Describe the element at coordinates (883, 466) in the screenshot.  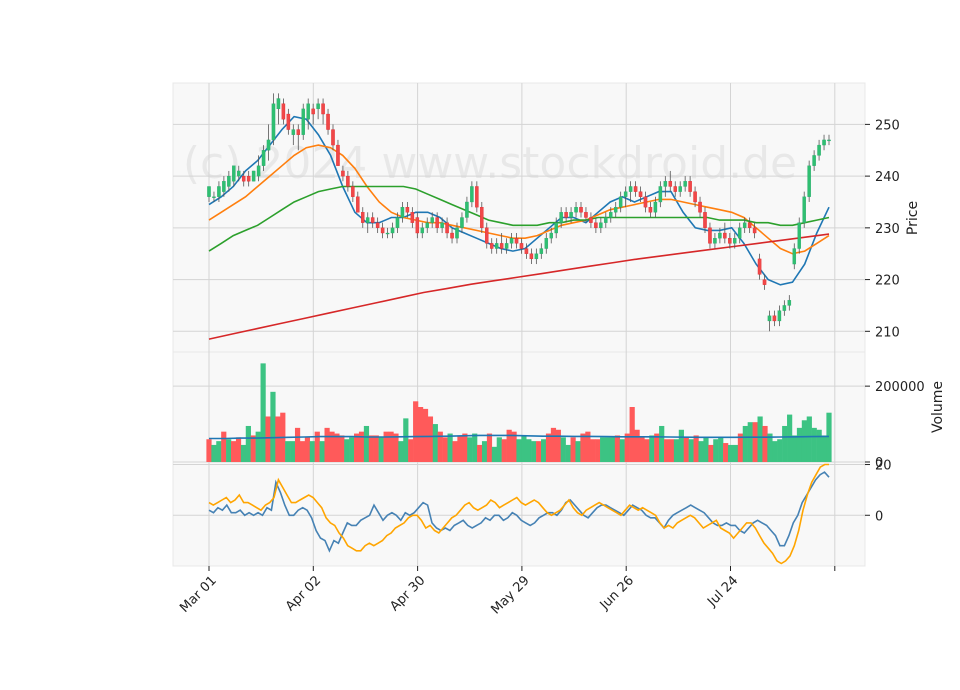
I see `oscillator-tick-label: 20` at that location.